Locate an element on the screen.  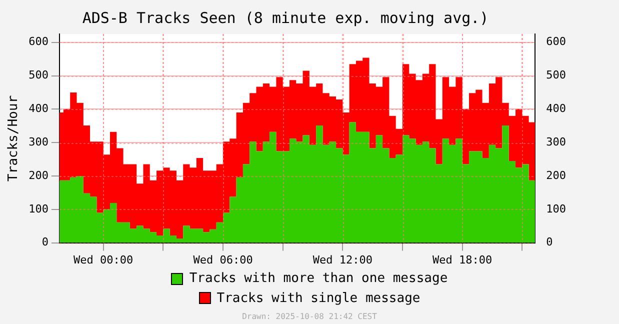
y-tick-label: 100 is located at coordinates (38, 209).